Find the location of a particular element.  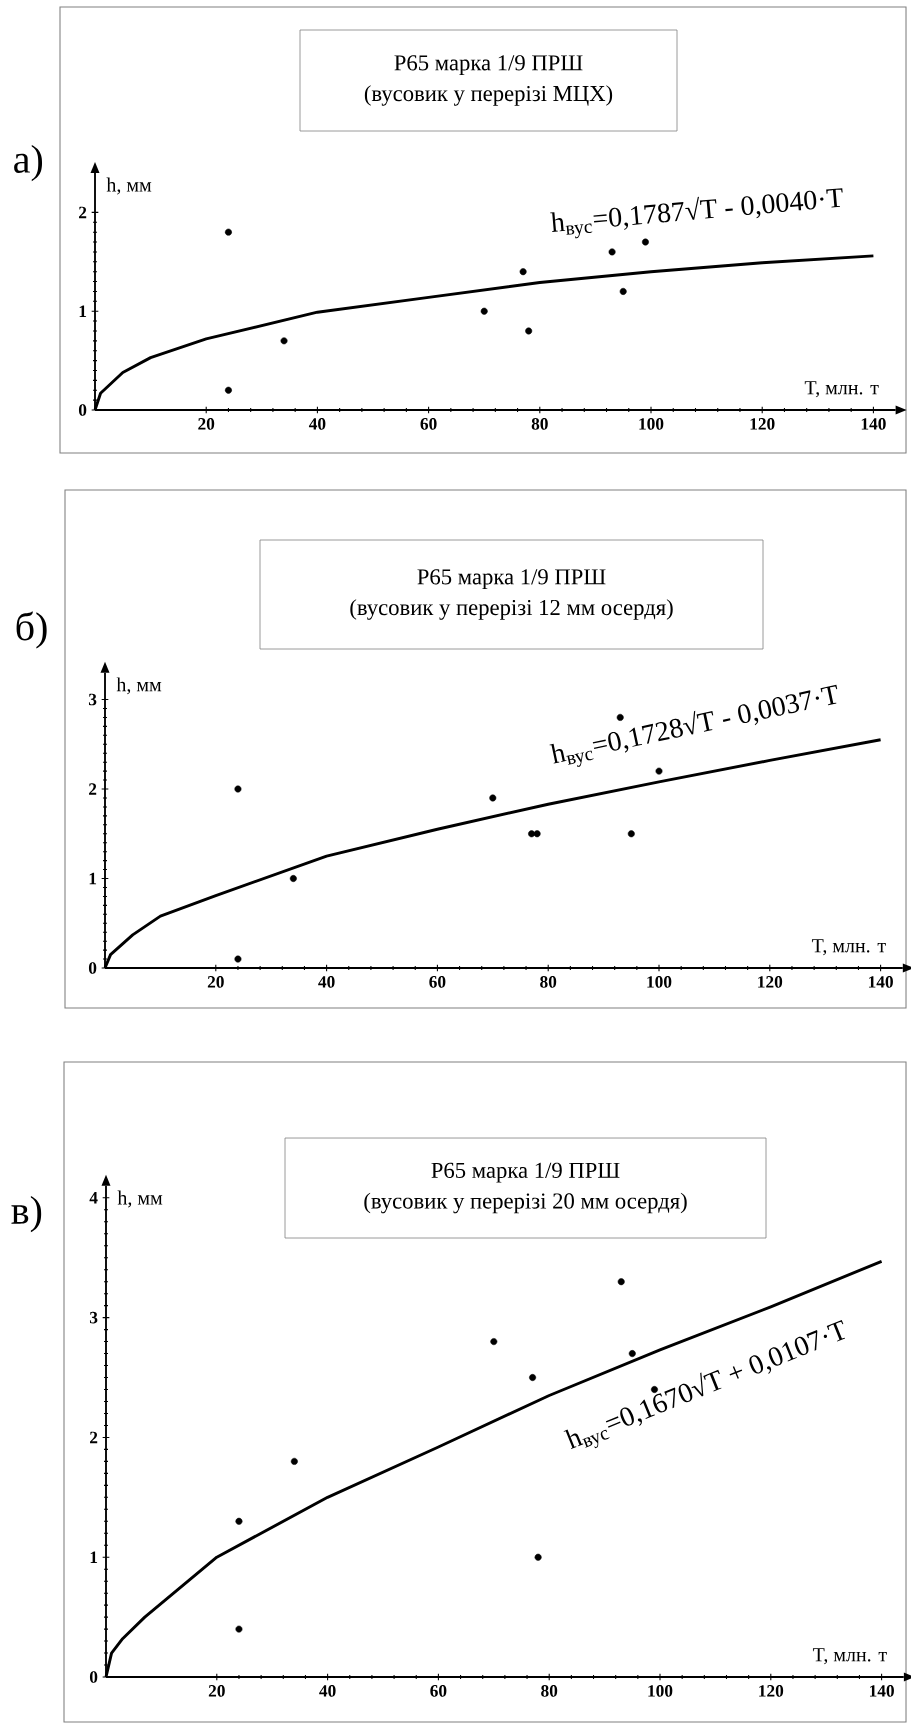

series-label: h$_{вус}$=0,1787√T - 0,0040·T is located at coordinates (696, 213).